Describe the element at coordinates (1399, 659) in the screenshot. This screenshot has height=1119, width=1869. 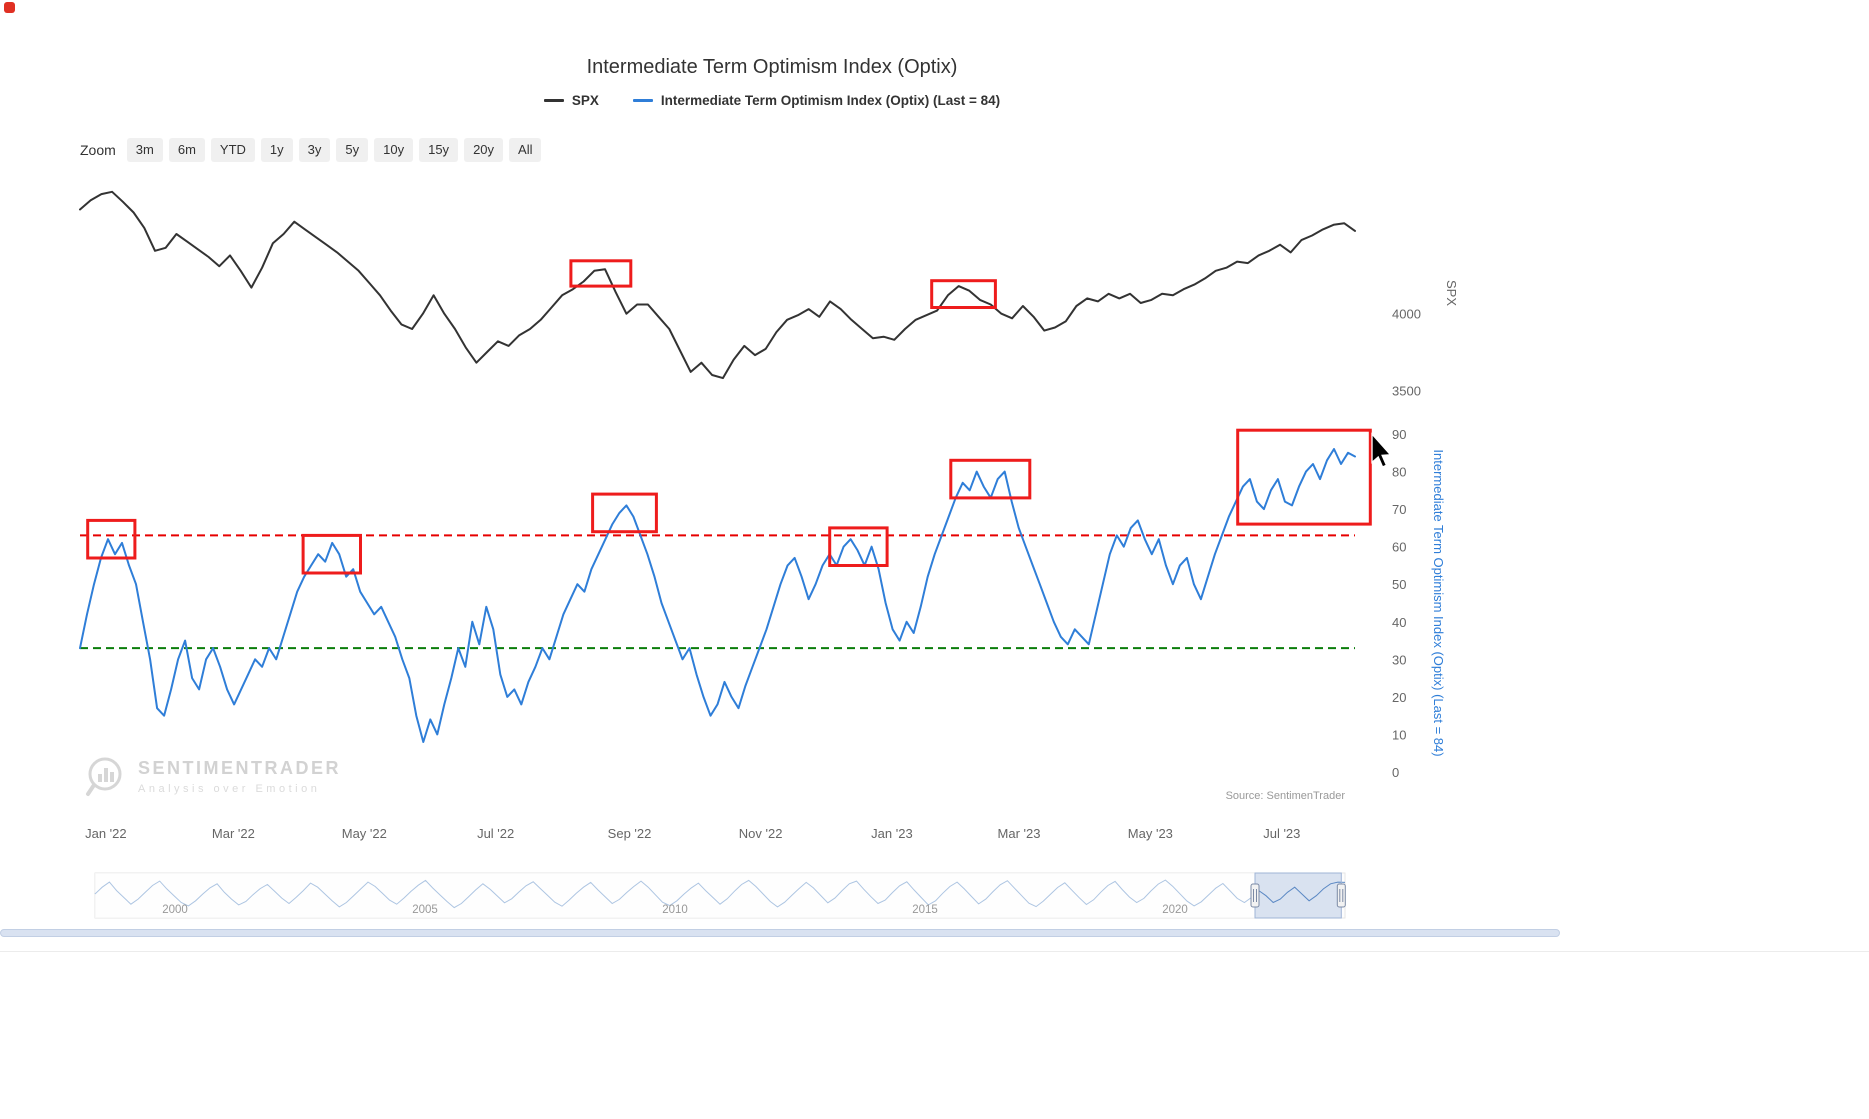
I see `optix-axis-tick-label: 30` at that location.